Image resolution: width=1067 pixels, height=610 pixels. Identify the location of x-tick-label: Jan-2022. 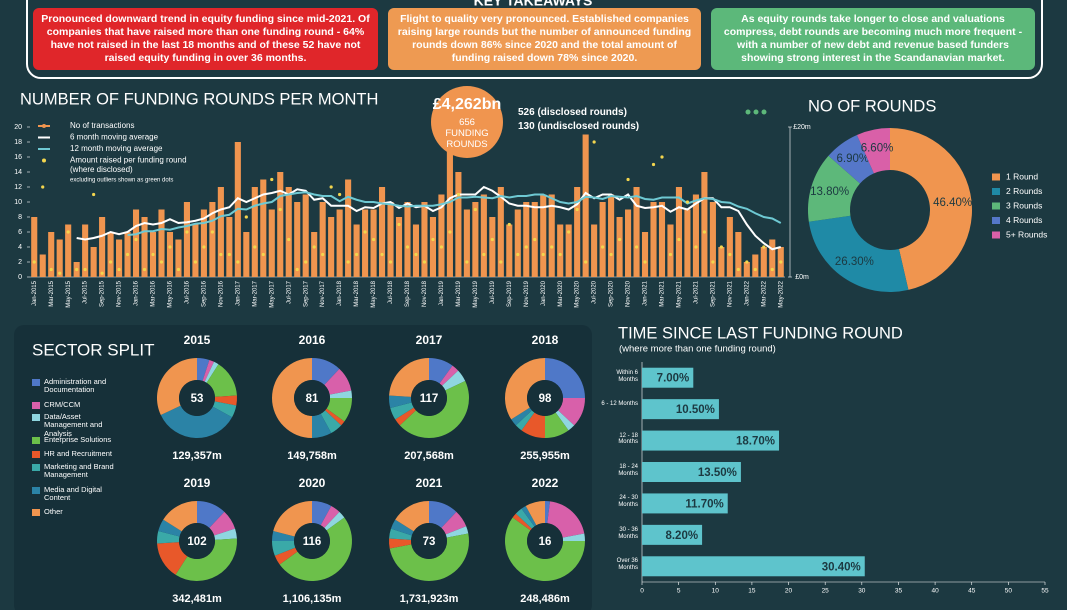
(747, 293).